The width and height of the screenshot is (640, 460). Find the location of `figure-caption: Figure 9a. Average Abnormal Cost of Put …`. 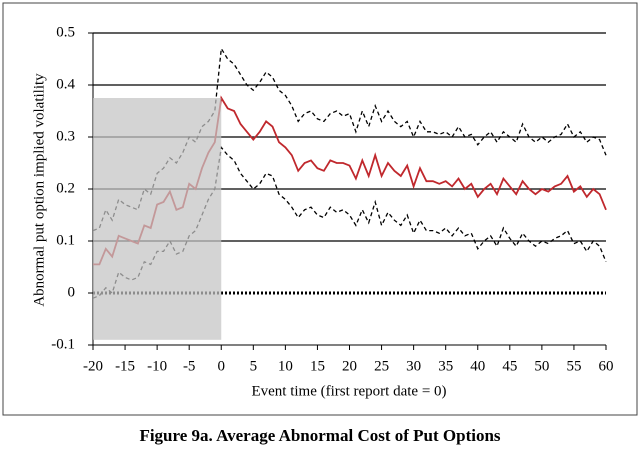

figure-caption: Figure 9a. Average Abnormal Cost of Put … is located at coordinates (319, 435).